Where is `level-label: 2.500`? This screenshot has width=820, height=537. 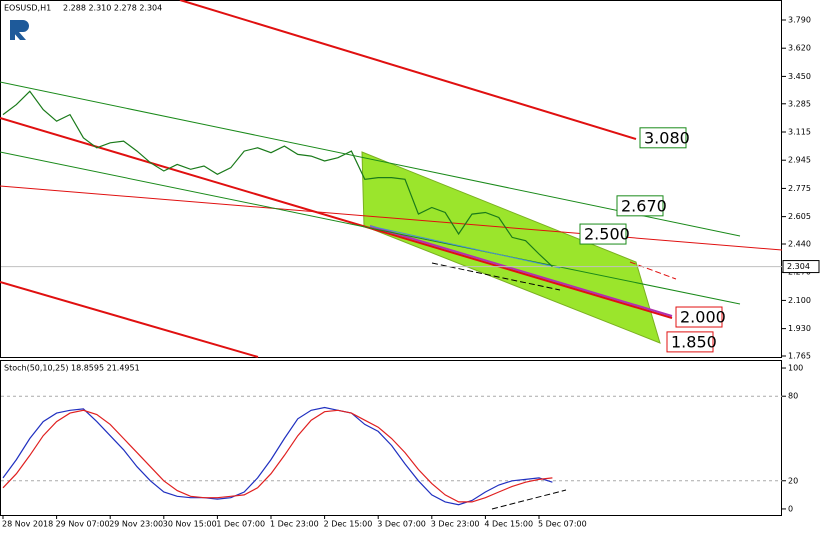 level-label: 2.500 is located at coordinates (607, 234).